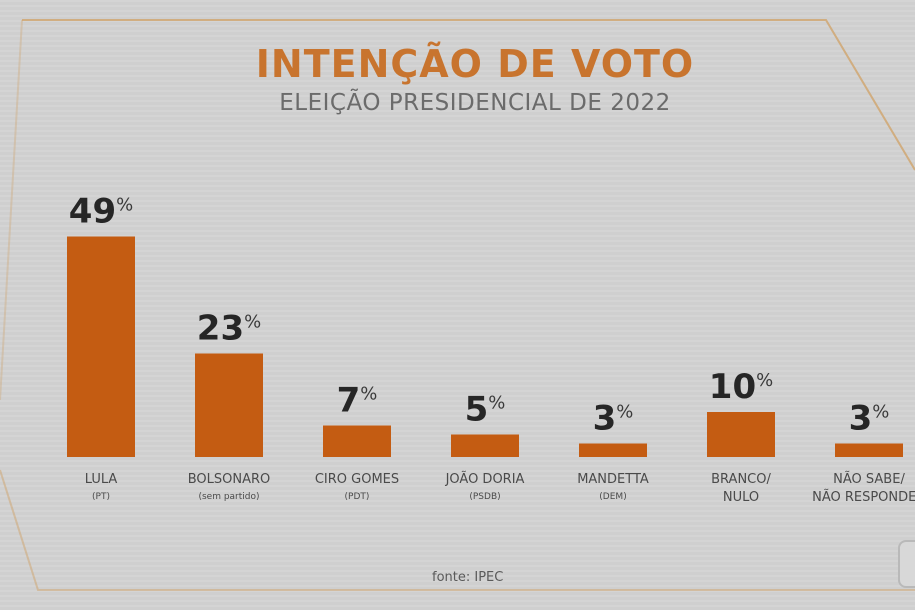  Describe the element at coordinates (349, 401) in the screenshot. I see `data-label-value-2: 7` at that location.